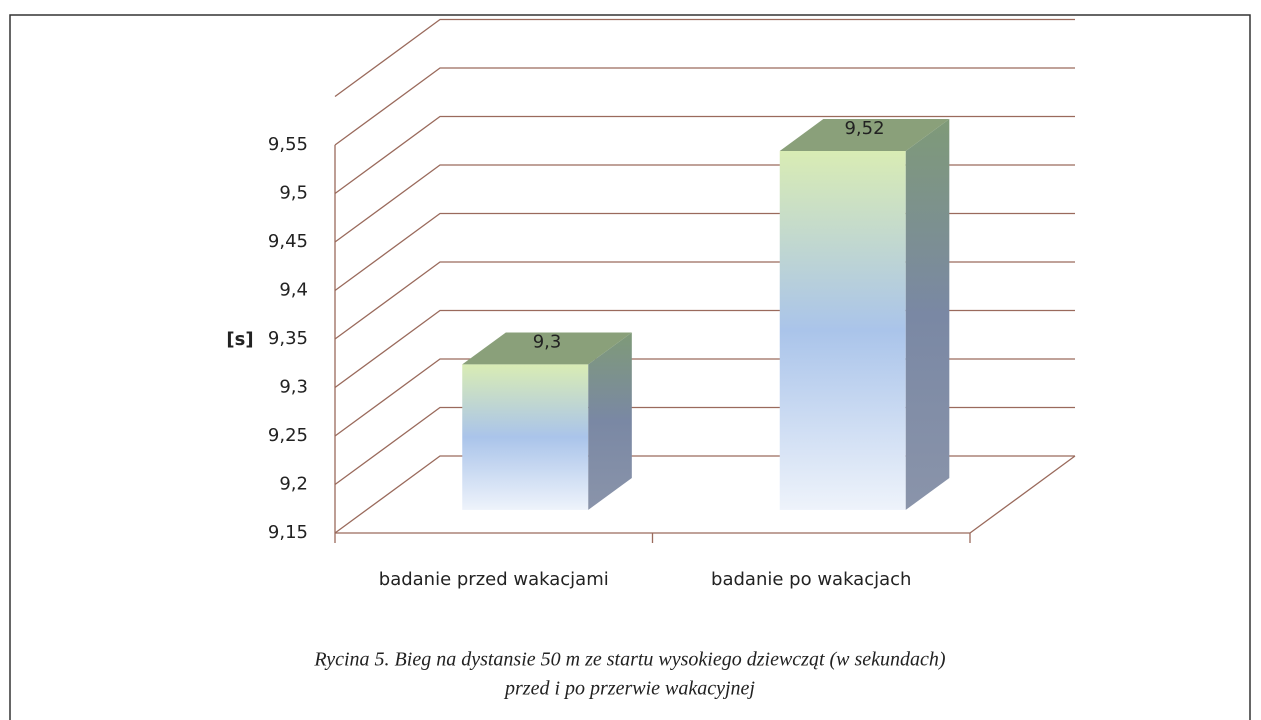 The height and width of the screenshot is (720, 1261). What do you see at coordinates (811, 579) in the screenshot?
I see `x-tick-label: badanie po wakacjach` at bounding box center [811, 579].